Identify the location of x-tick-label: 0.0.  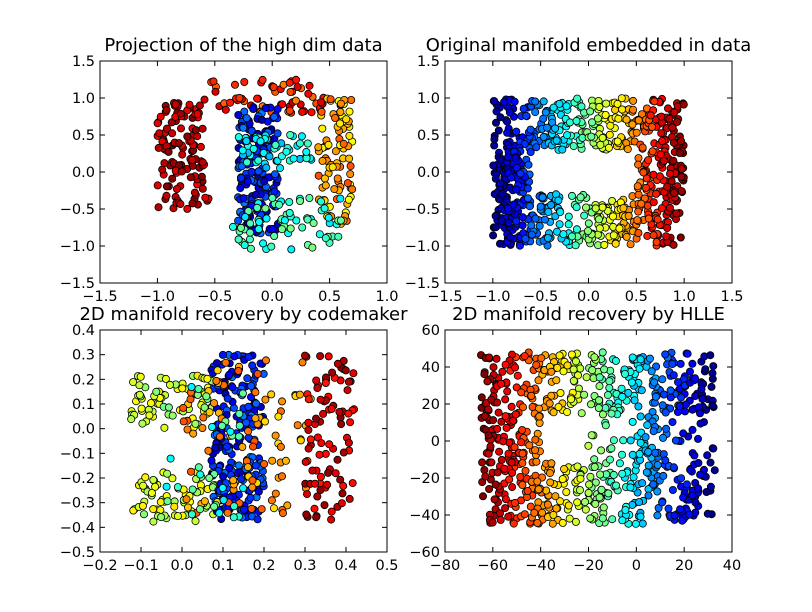
(272, 297).